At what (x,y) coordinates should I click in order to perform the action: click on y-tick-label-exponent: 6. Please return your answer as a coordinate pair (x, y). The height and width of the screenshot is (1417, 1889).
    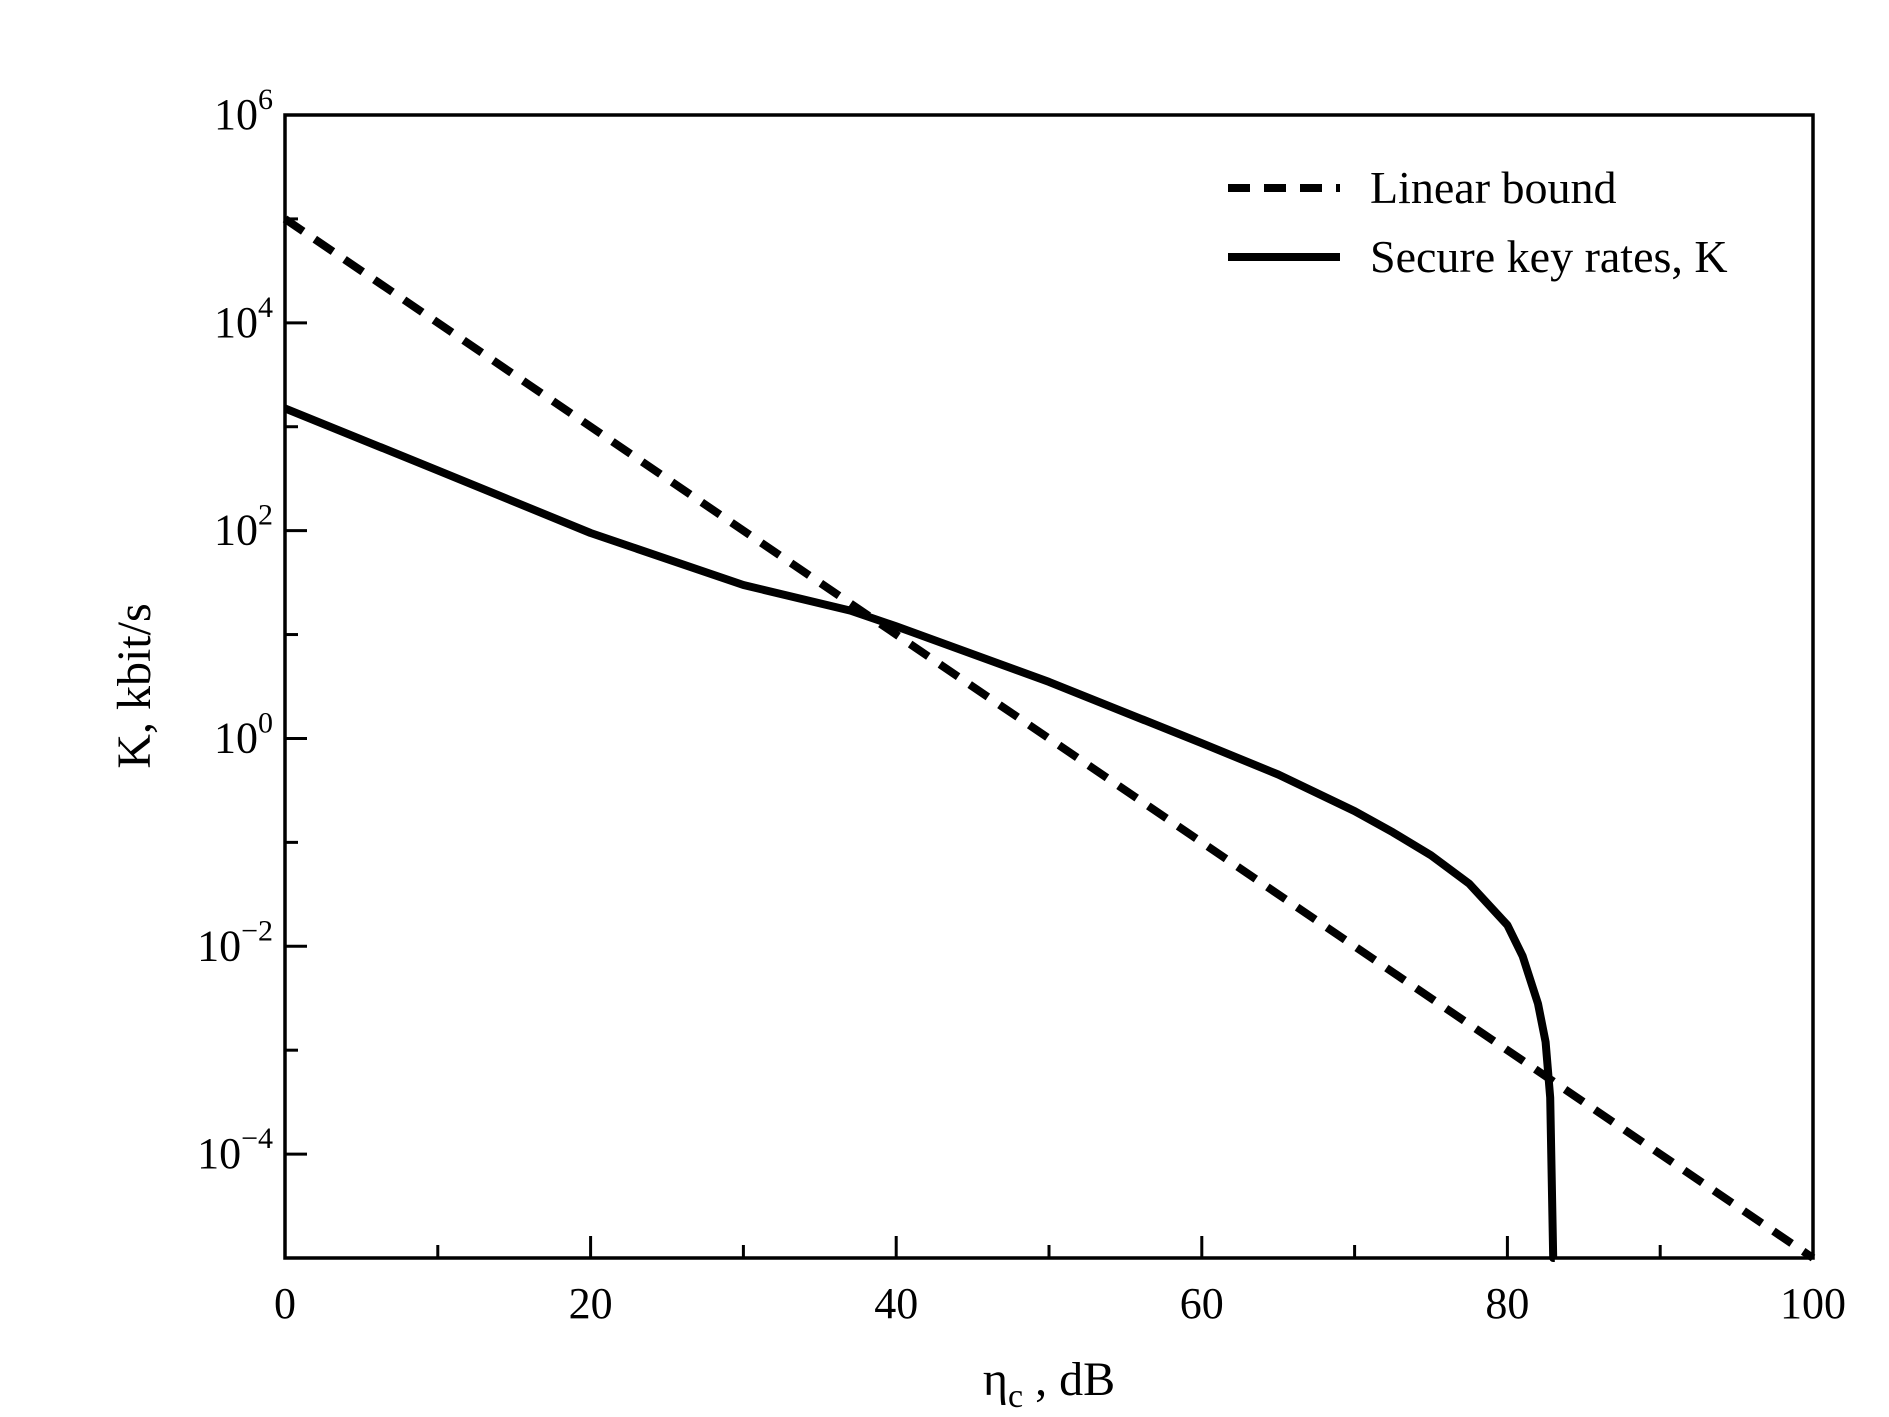
    Looking at the image, I should click on (265, 99).